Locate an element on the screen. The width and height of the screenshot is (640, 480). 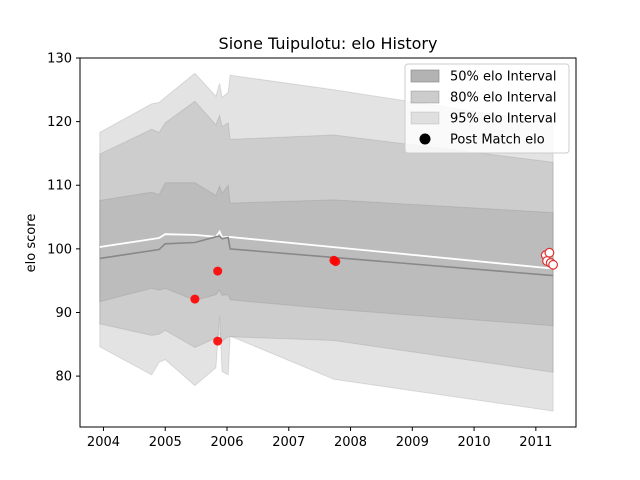
x-tick-label: 2008 is located at coordinates (350, 442).